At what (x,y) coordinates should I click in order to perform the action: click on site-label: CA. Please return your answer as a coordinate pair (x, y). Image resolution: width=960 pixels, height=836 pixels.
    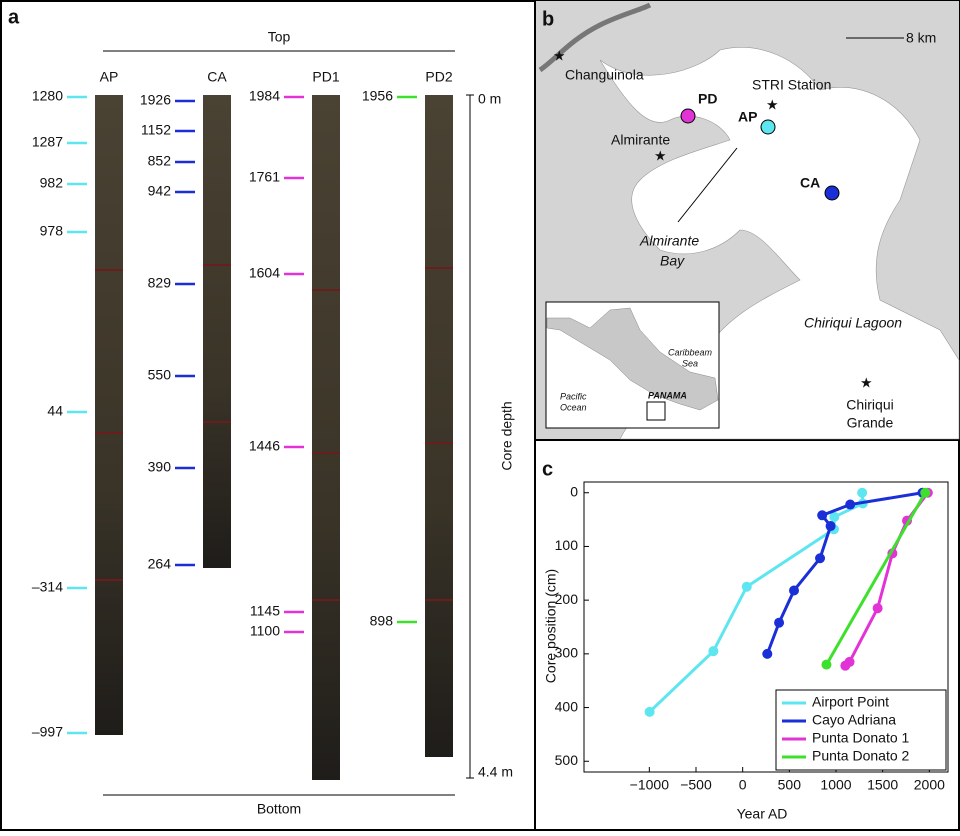
    Looking at the image, I should click on (810, 183).